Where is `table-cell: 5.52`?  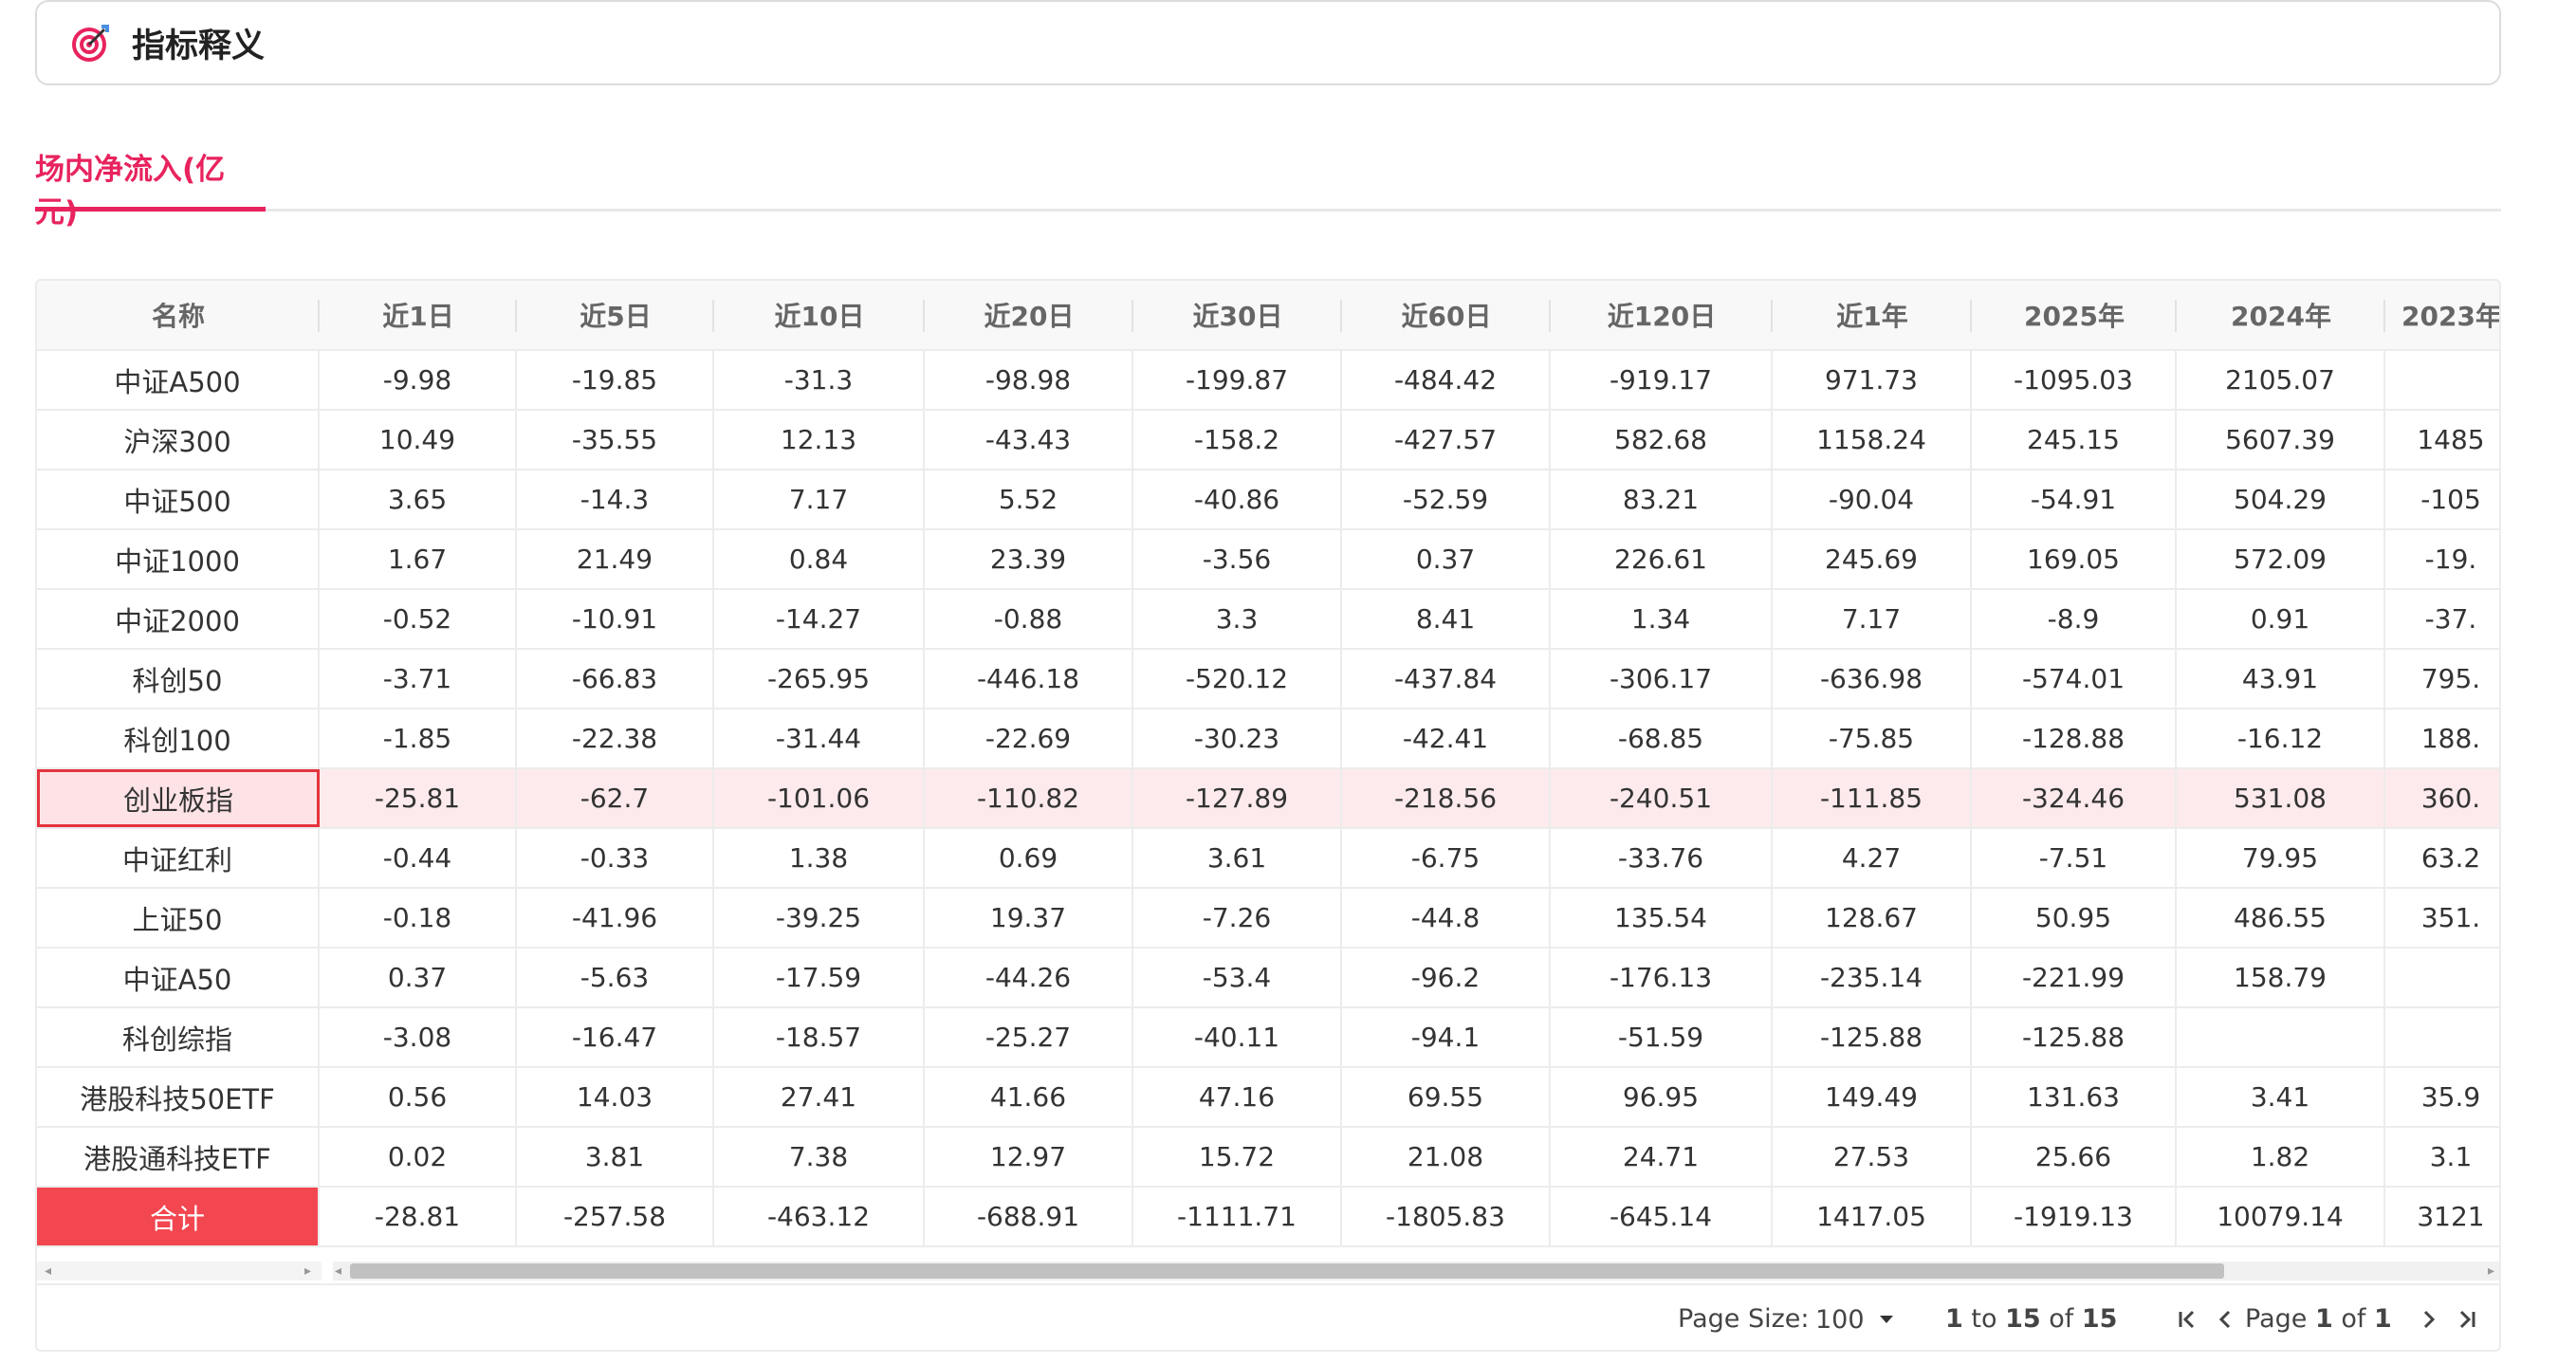
table-cell: 5.52 is located at coordinates (1029, 499).